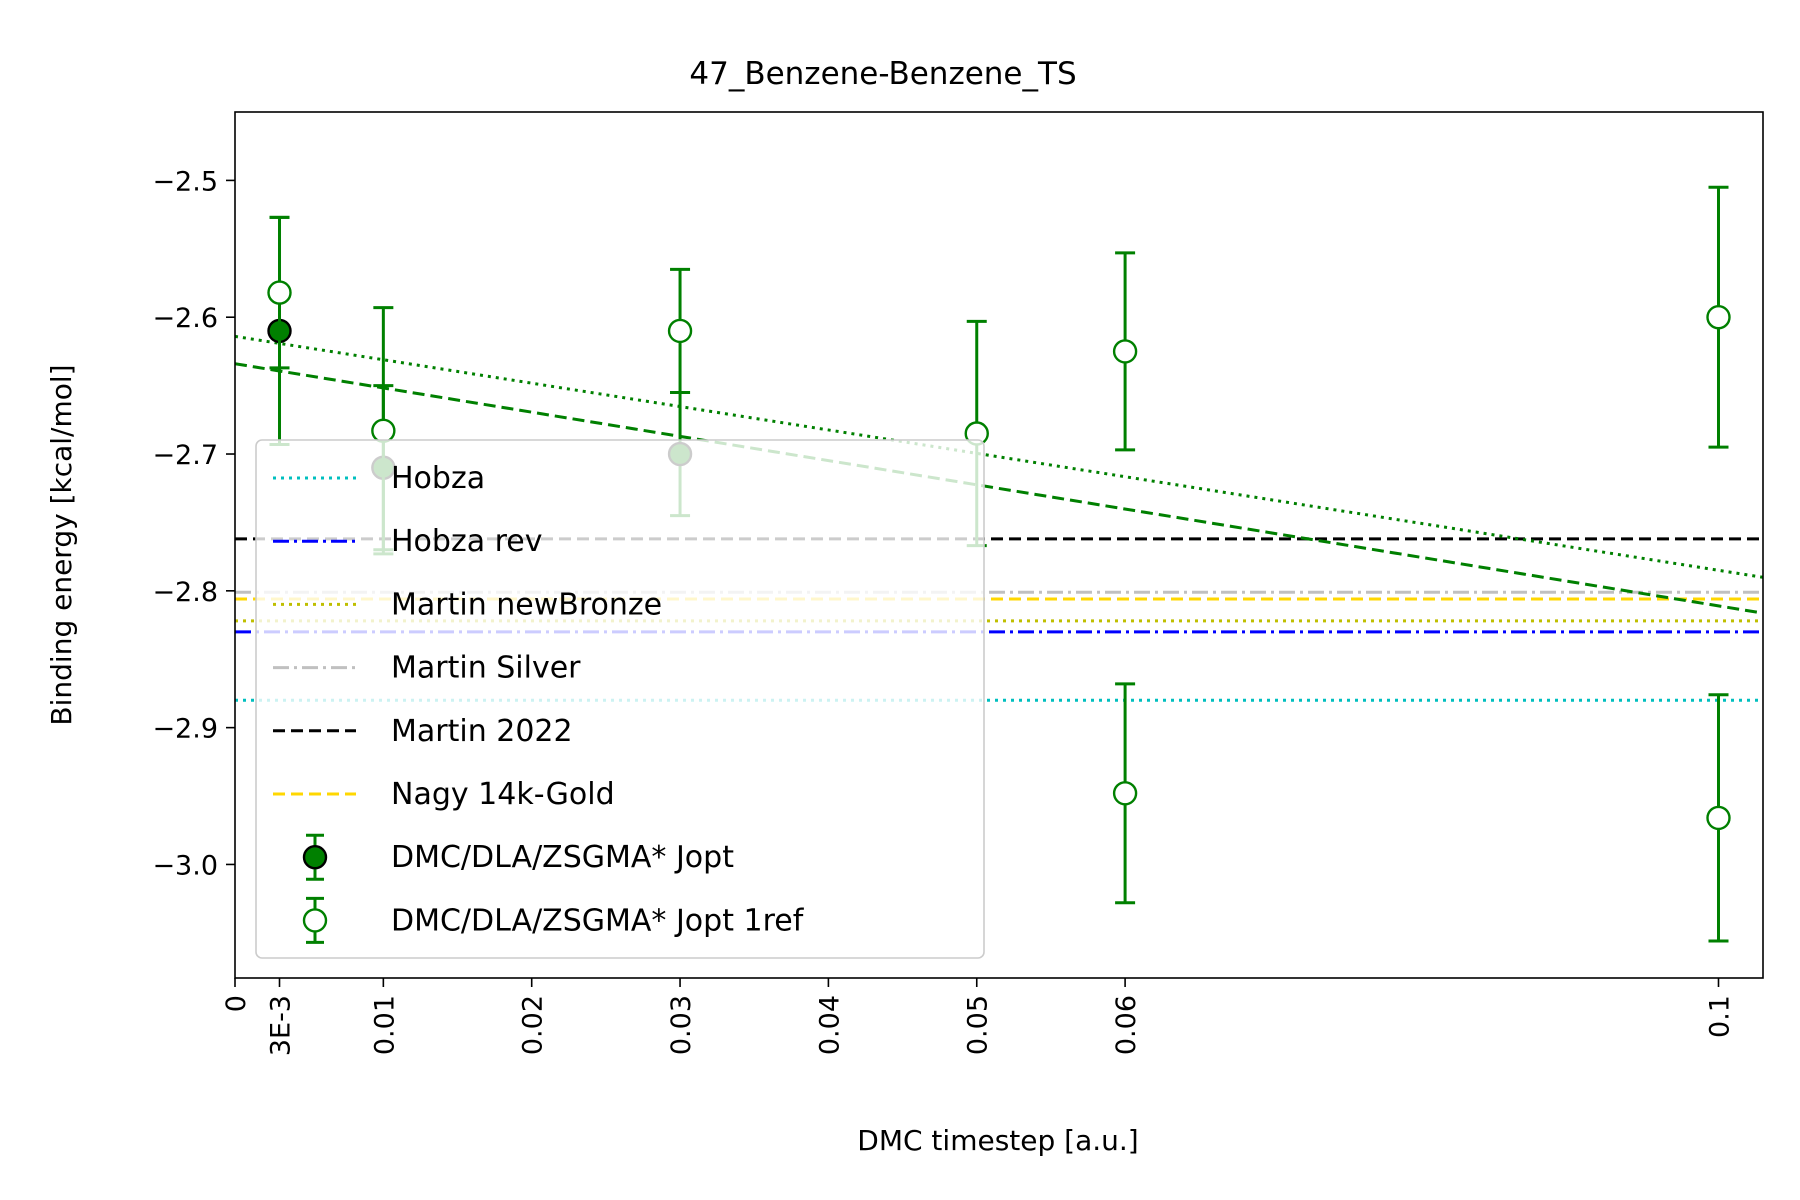  Describe the element at coordinates (681, 1025) in the screenshot. I see `x-tick-label: 0.03` at that location.